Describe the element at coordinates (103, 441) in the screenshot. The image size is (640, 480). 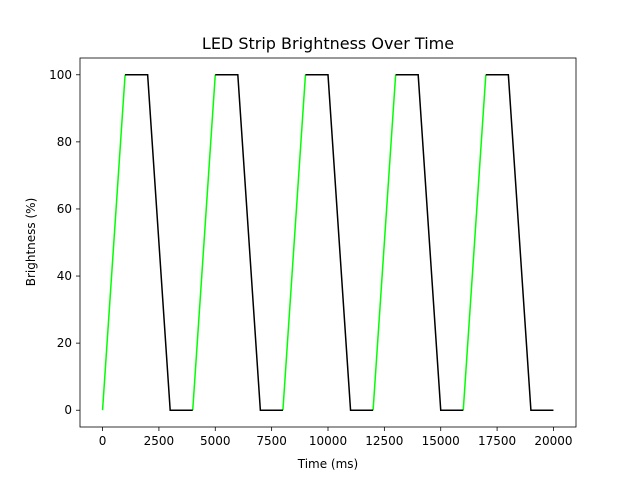
I see `x-tick-label: 0` at that location.